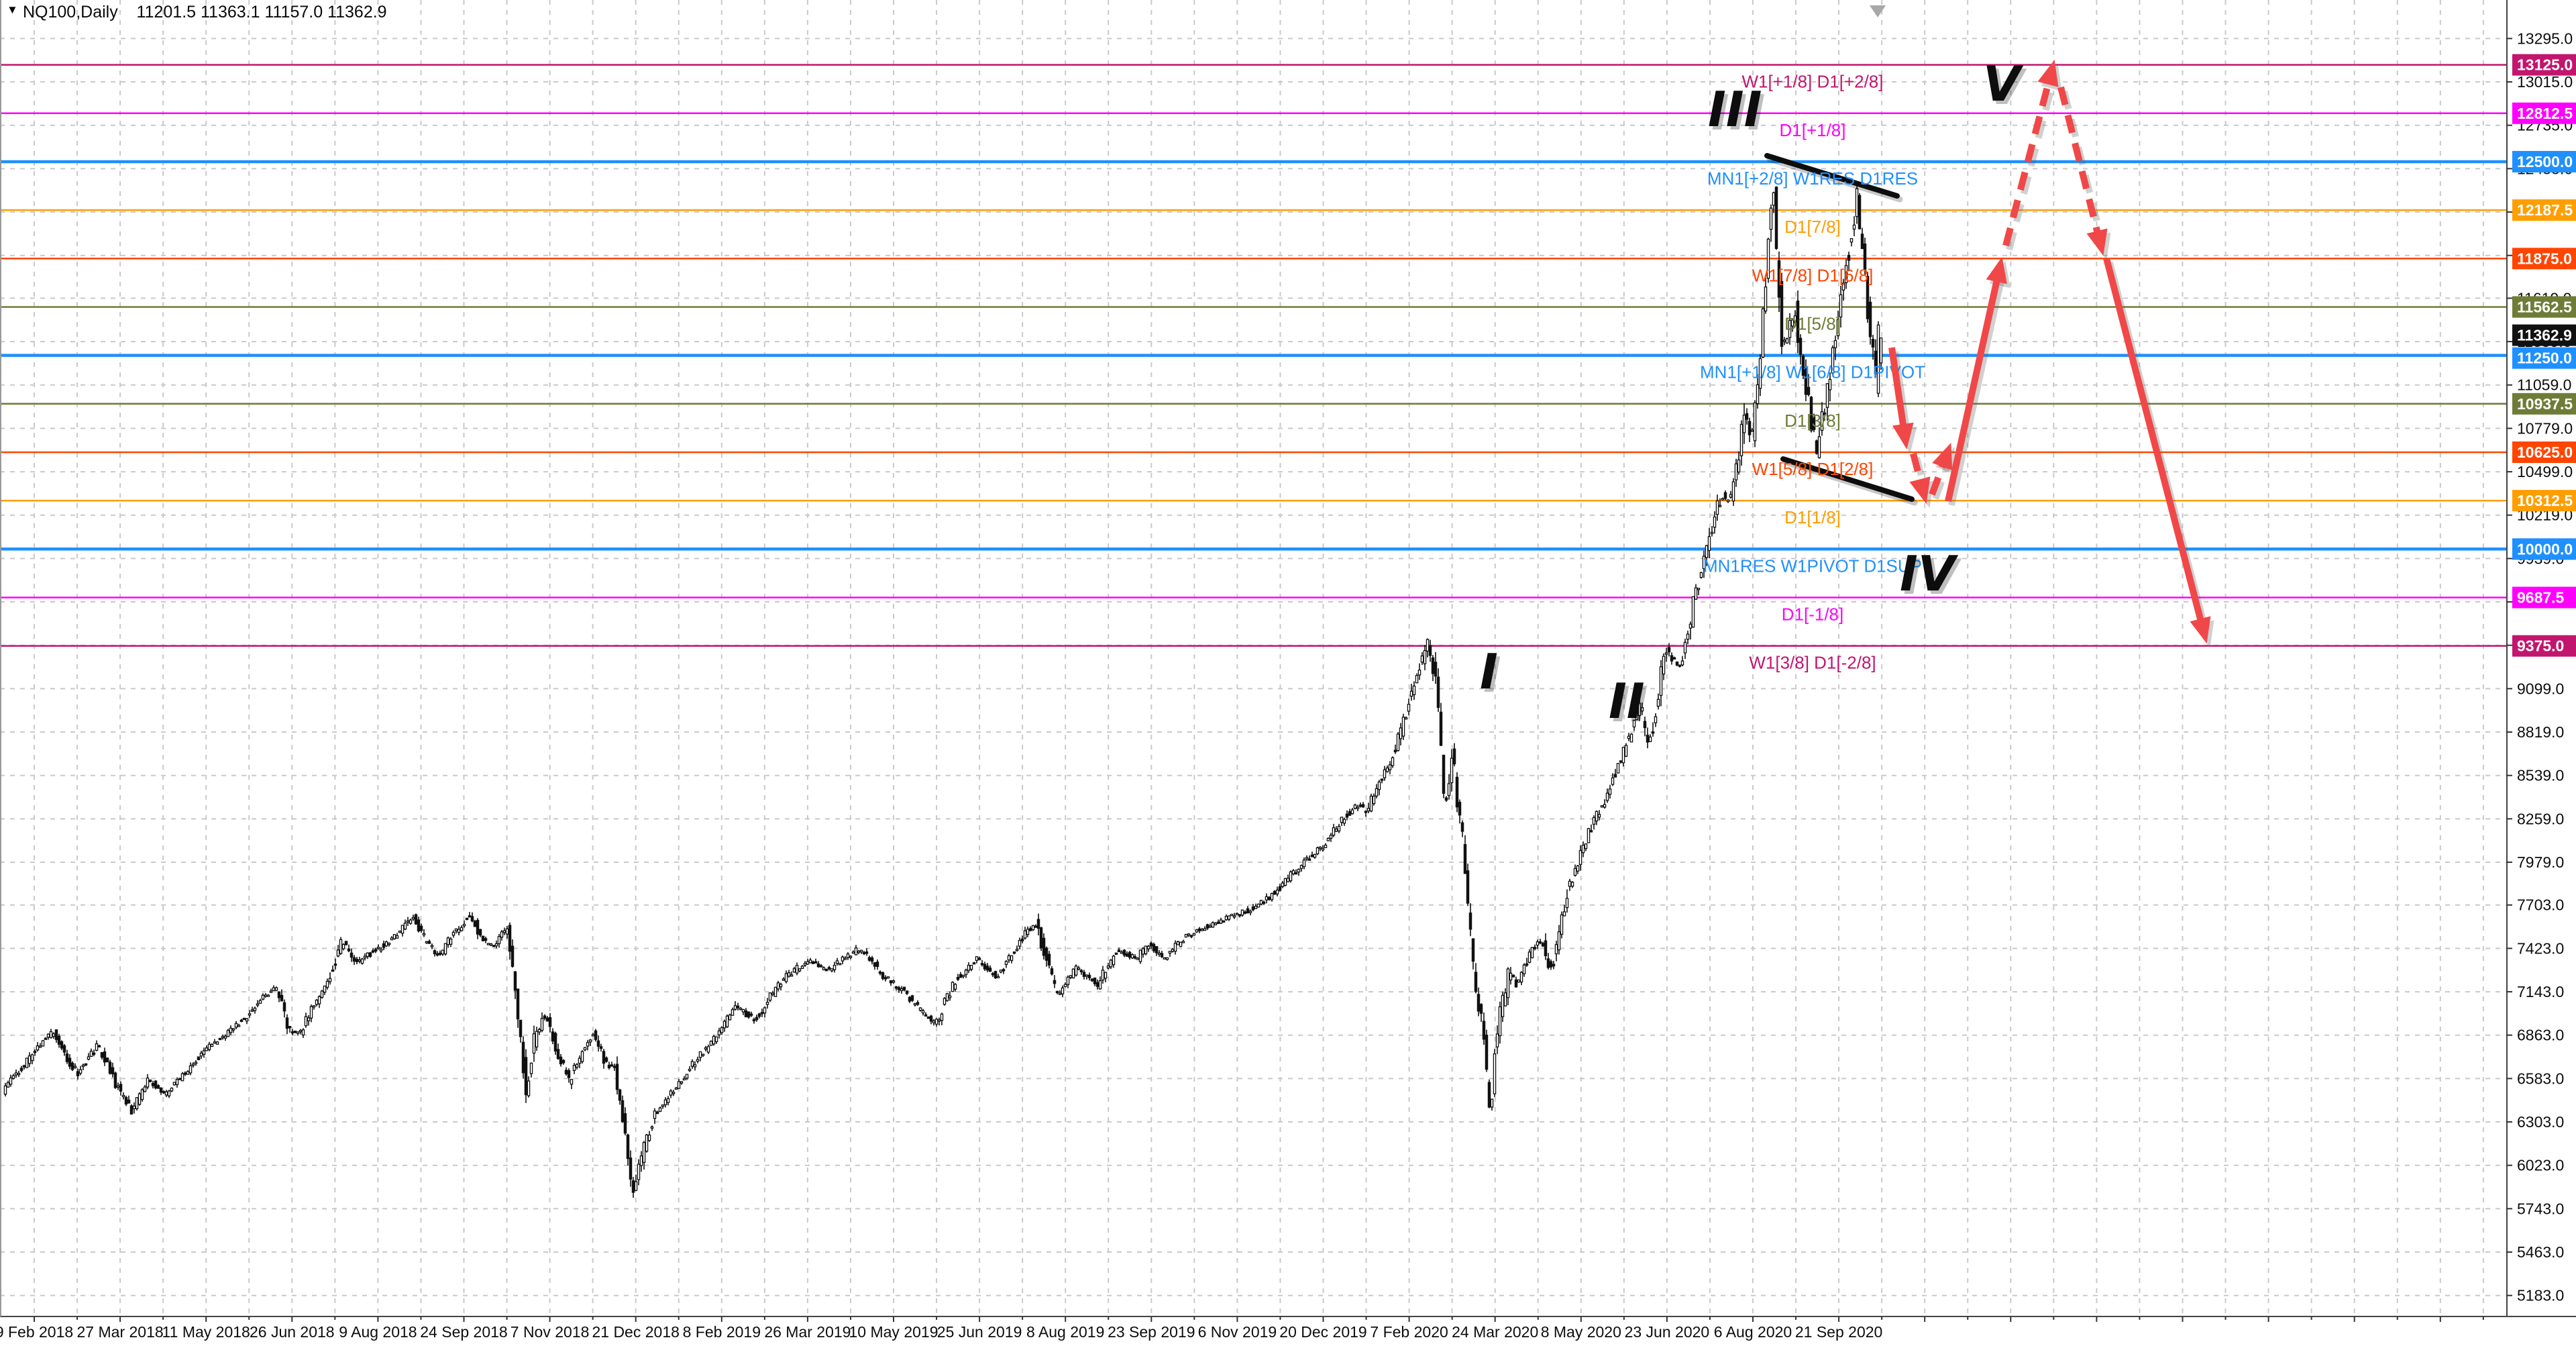 Image resolution: width=2576 pixels, height=1346 pixels. I want to click on murrey-level-label: W1[+1/8] D1[+2/8], so click(1812, 82).